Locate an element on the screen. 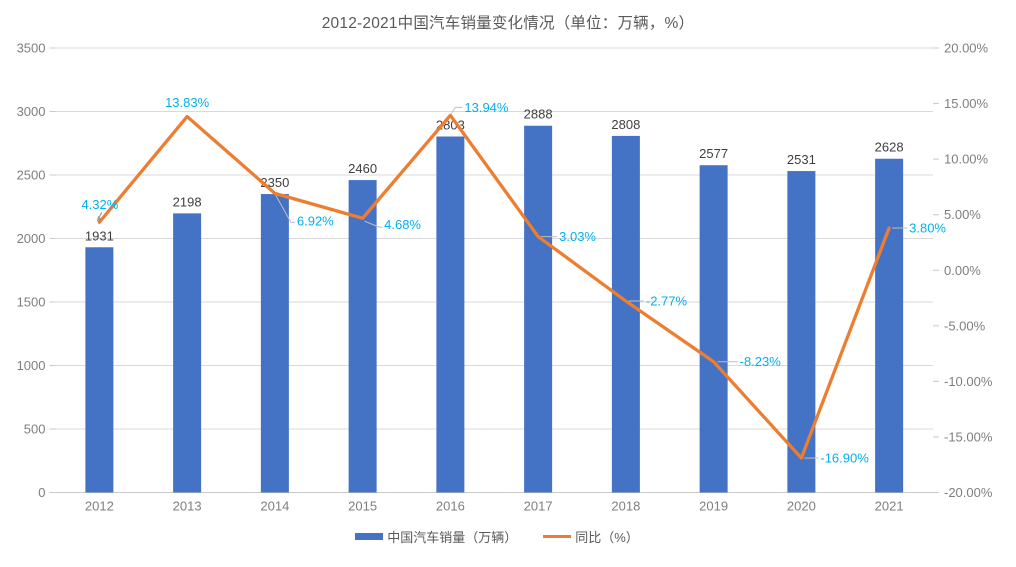  percent-label: 6.92% is located at coordinates (315, 220).